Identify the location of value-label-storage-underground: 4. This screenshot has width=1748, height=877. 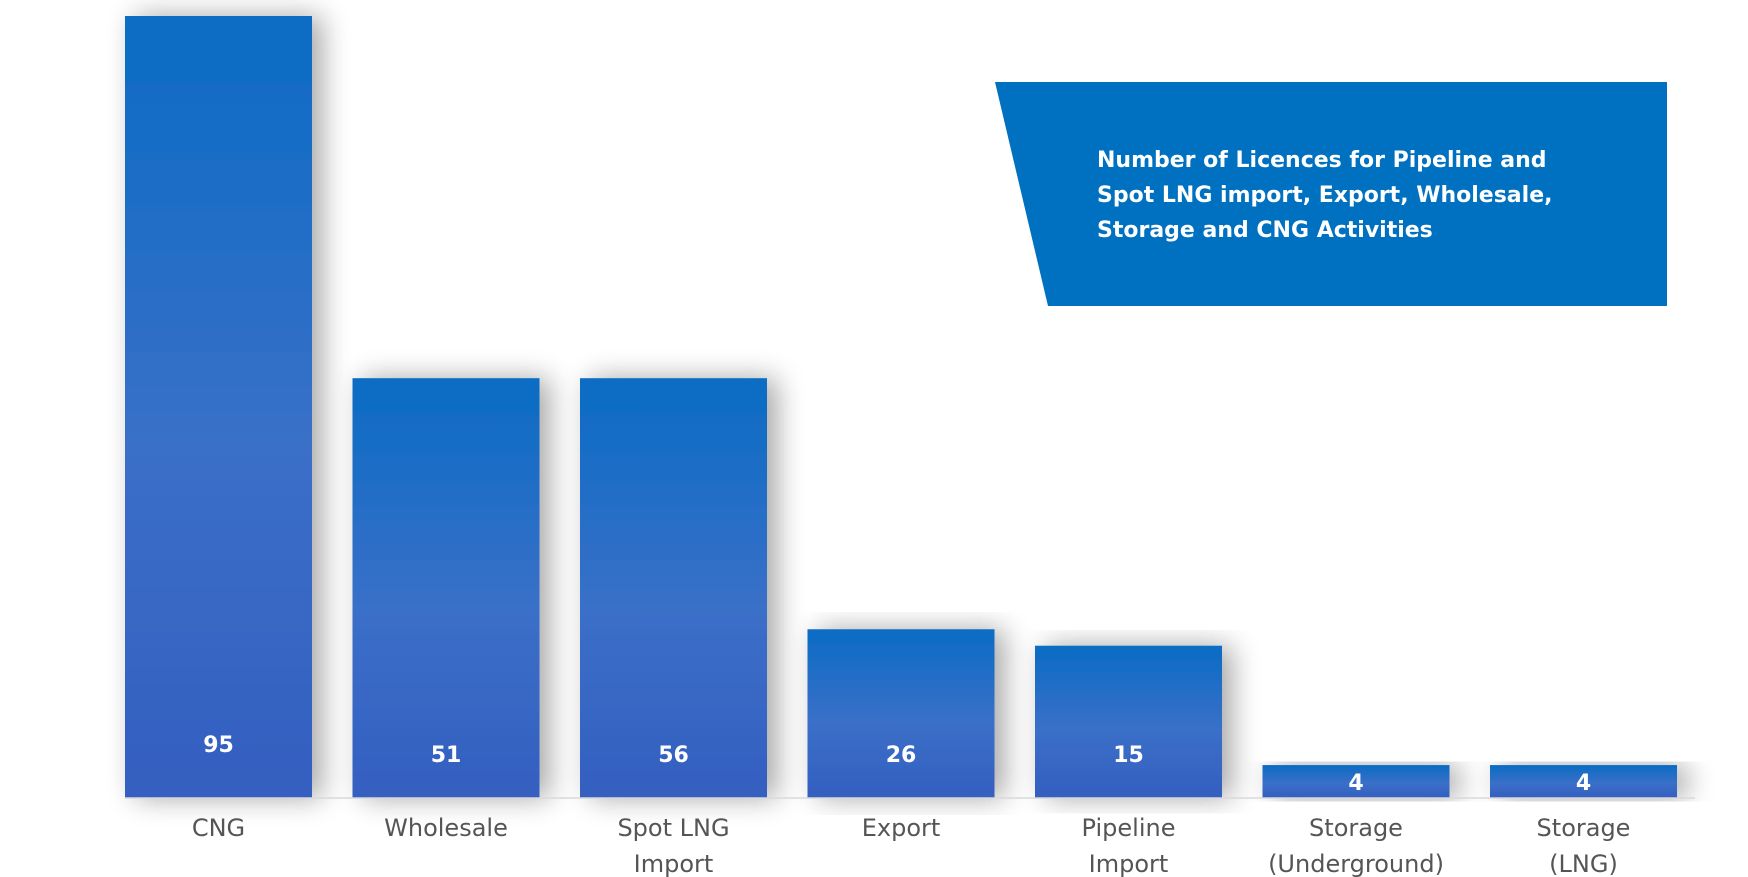
(1355, 783).